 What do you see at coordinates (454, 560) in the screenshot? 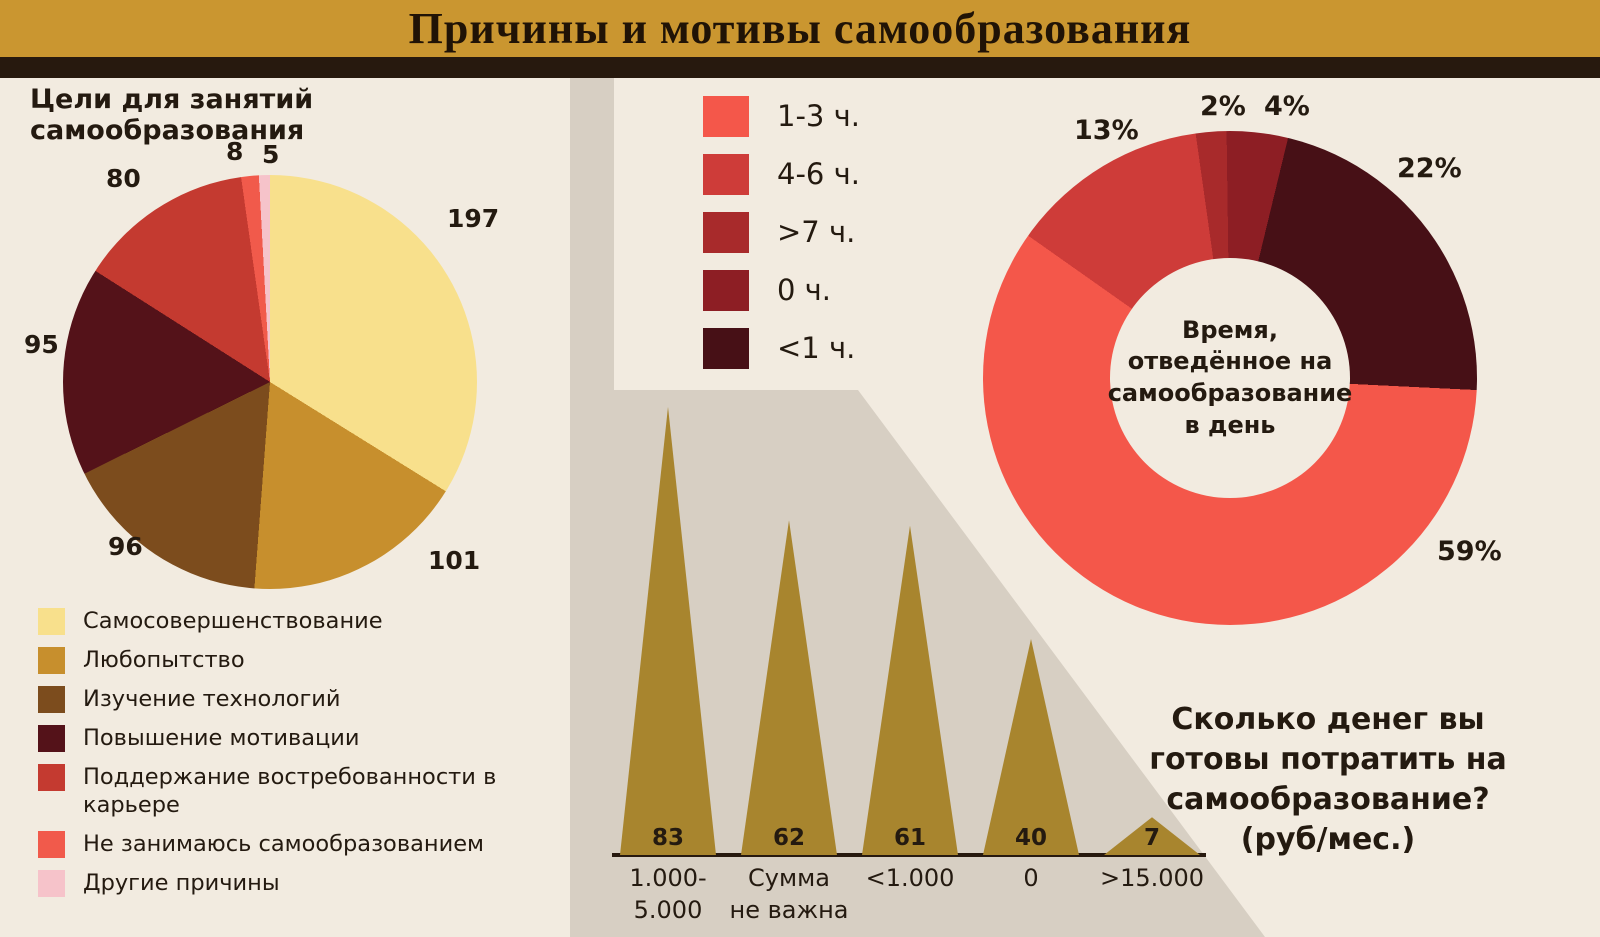
I see `pie-value-label: 101` at bounding box center [454, 560].